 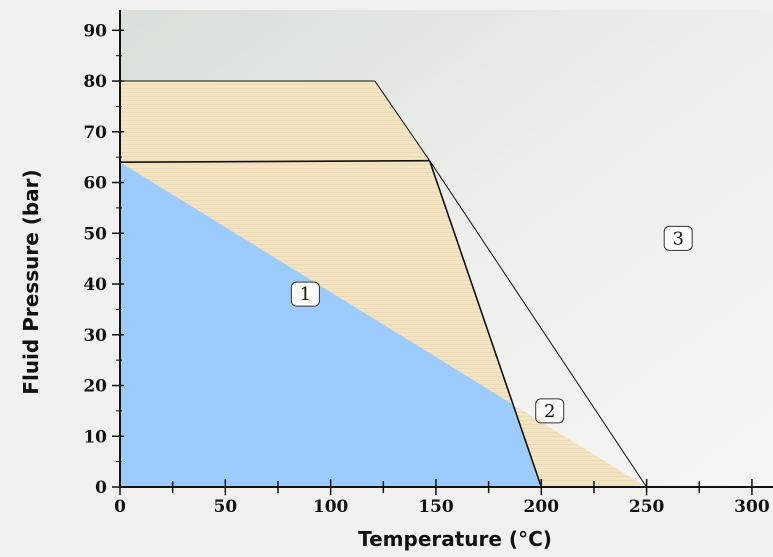 What do you see at coordinates (95, 82) in the screenshot?
I see `y-tick-label: 80` at bounding box center [95, 82].